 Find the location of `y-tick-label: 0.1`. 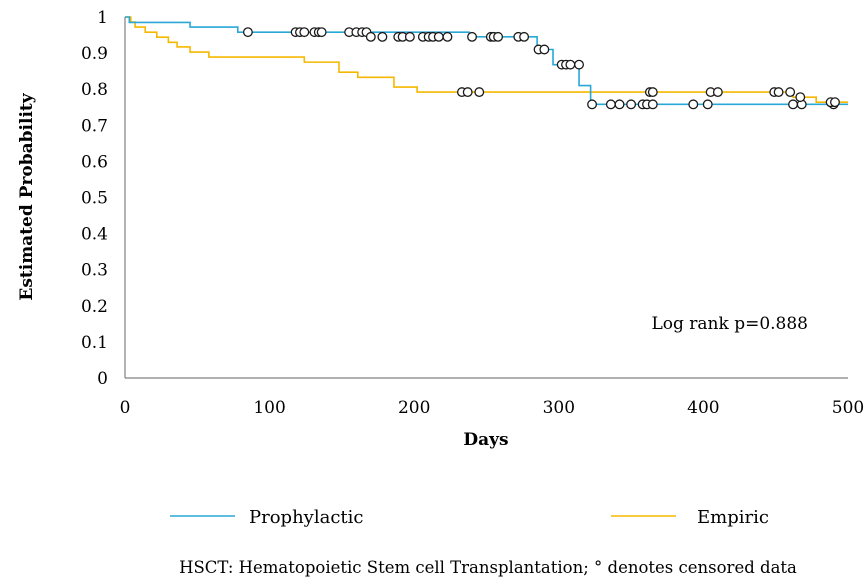

y-tick-label: 0.1 is located at coordinates (94, 343).